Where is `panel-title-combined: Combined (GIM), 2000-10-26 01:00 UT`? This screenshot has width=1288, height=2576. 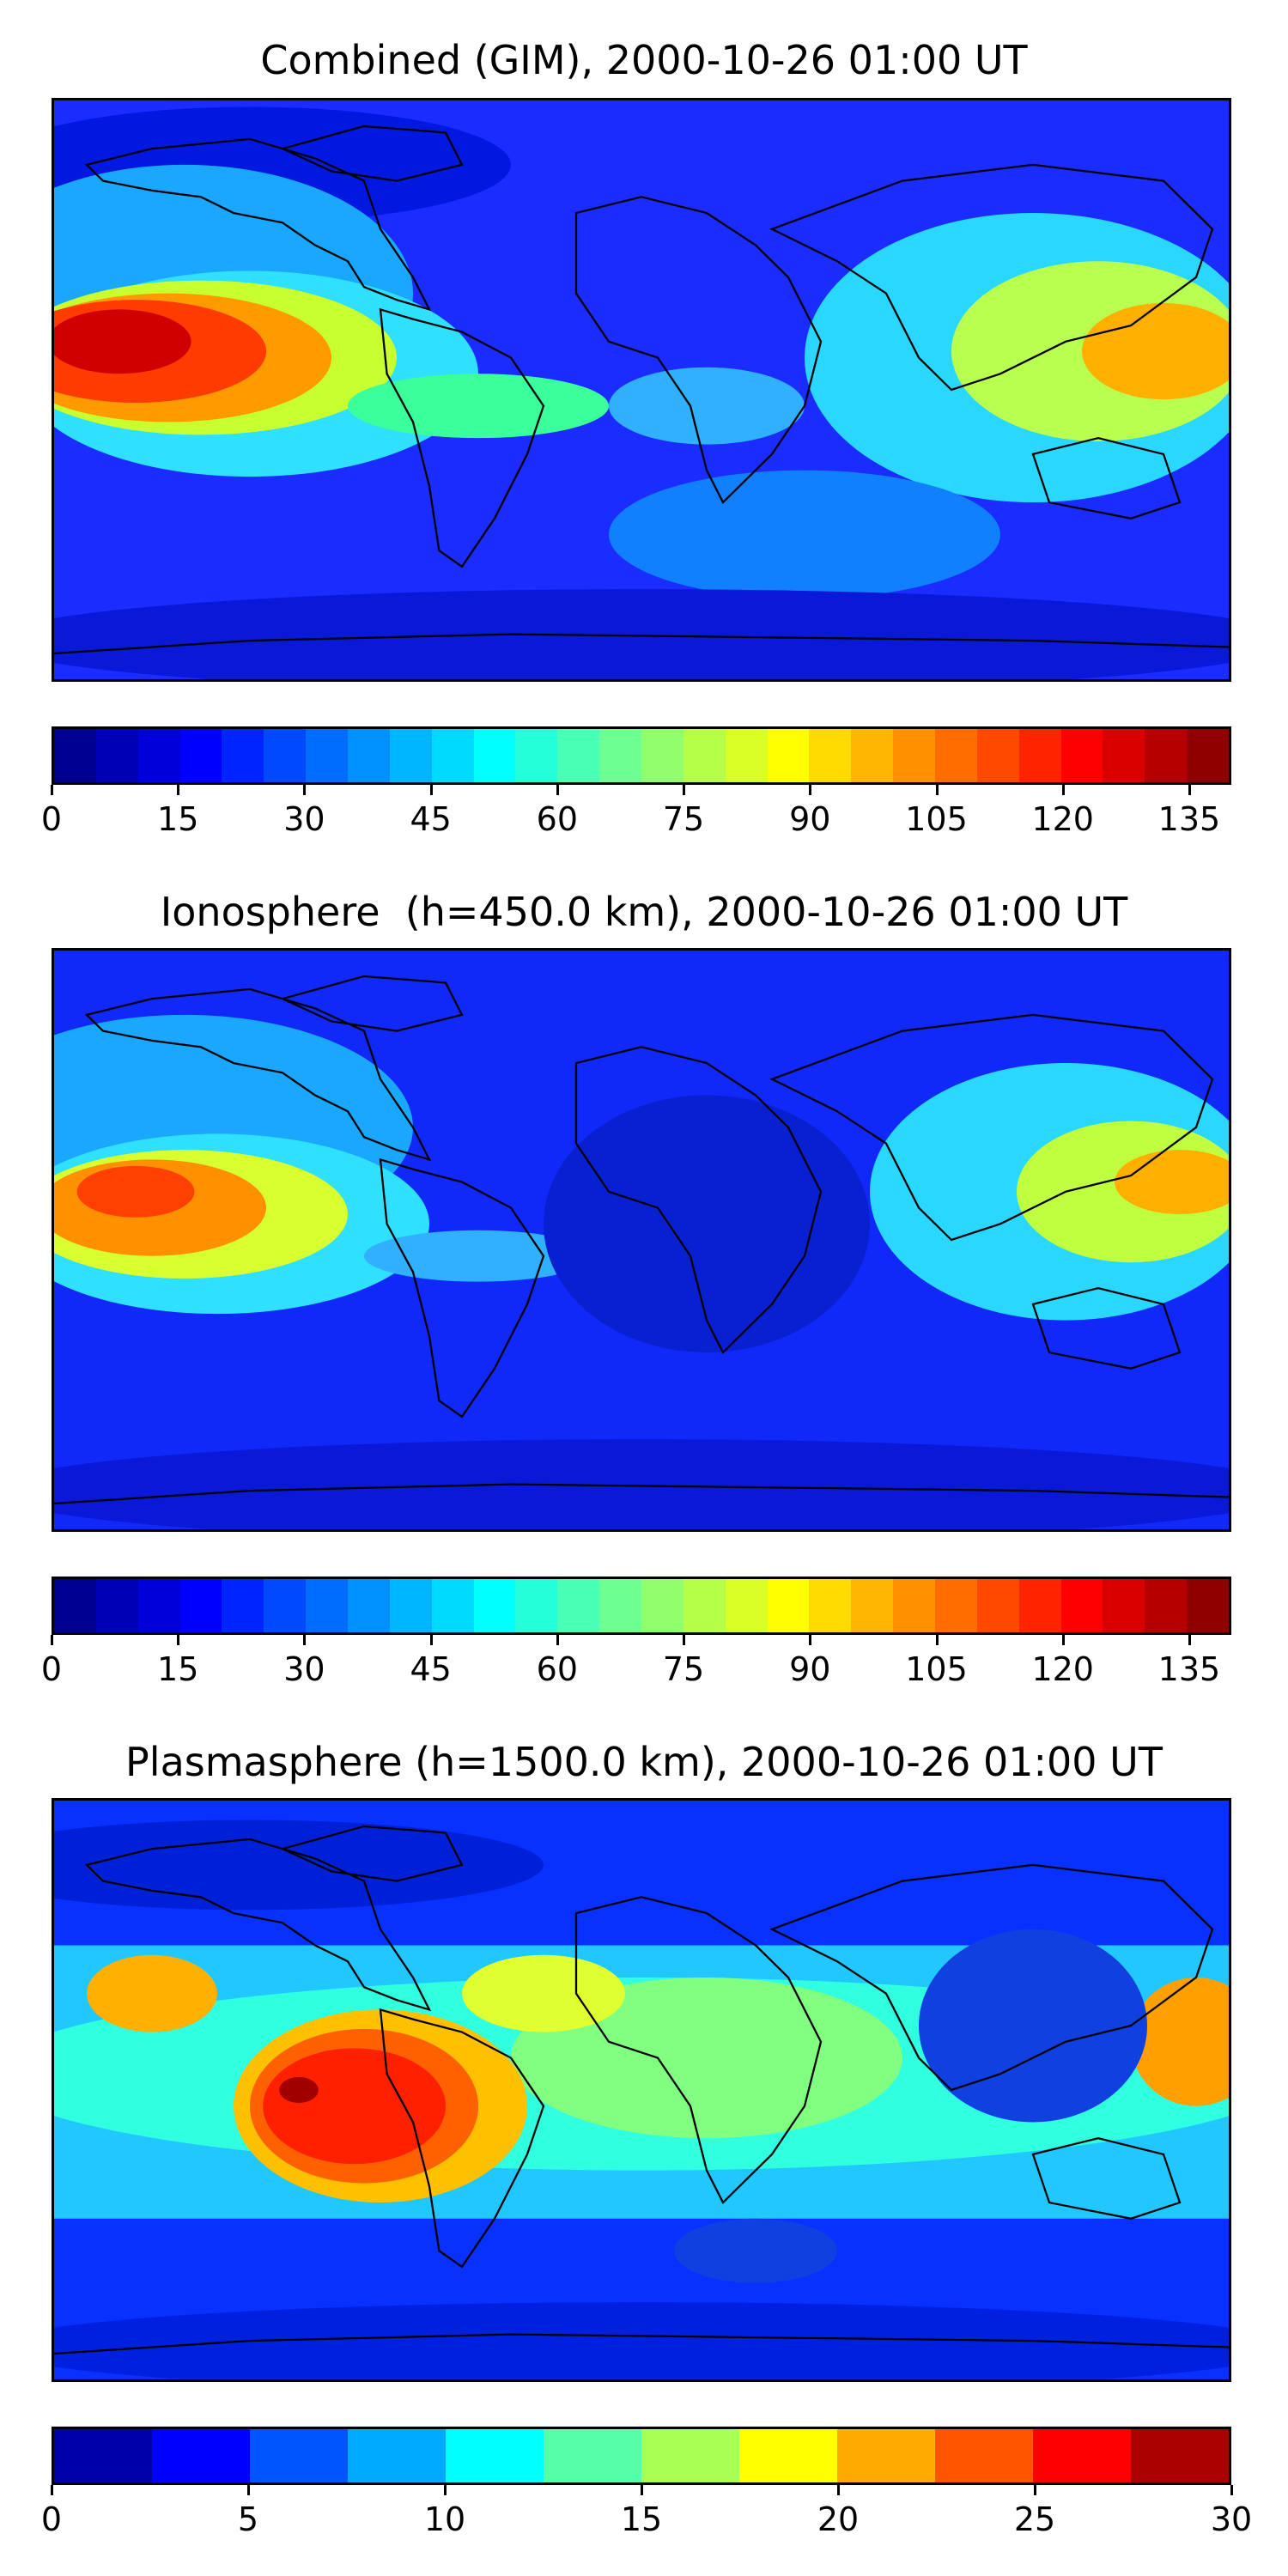
panel-title-combined: Combined (GIM), 2000-10-26 01:00 UT is located at coordinates (644, 60).